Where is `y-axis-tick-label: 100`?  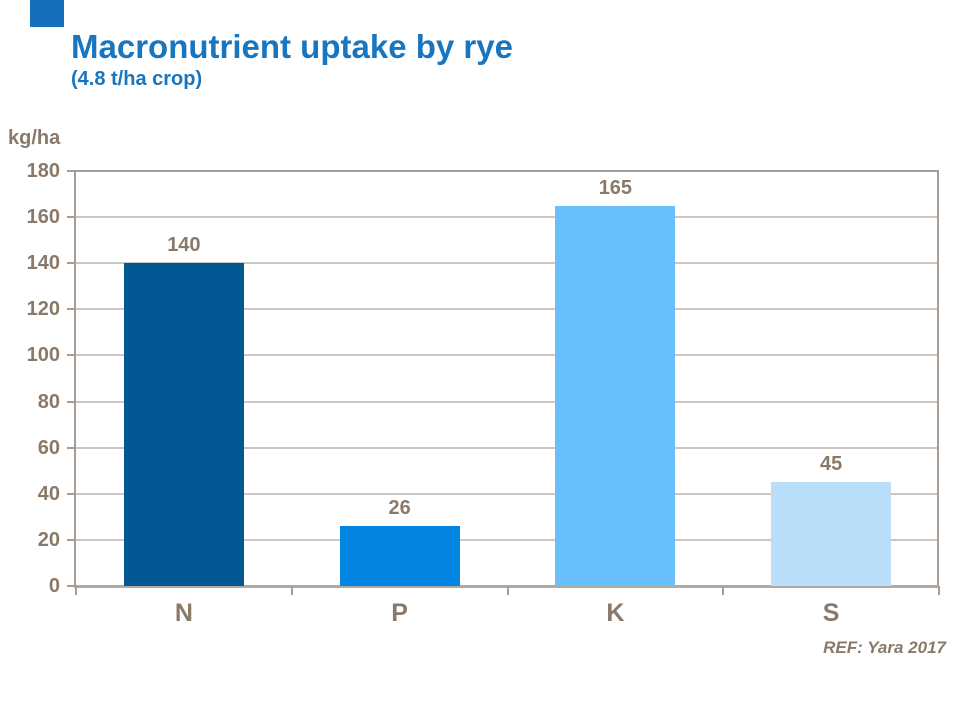
y-axis-tick-label: 100 is located at coordinates (43, 355).